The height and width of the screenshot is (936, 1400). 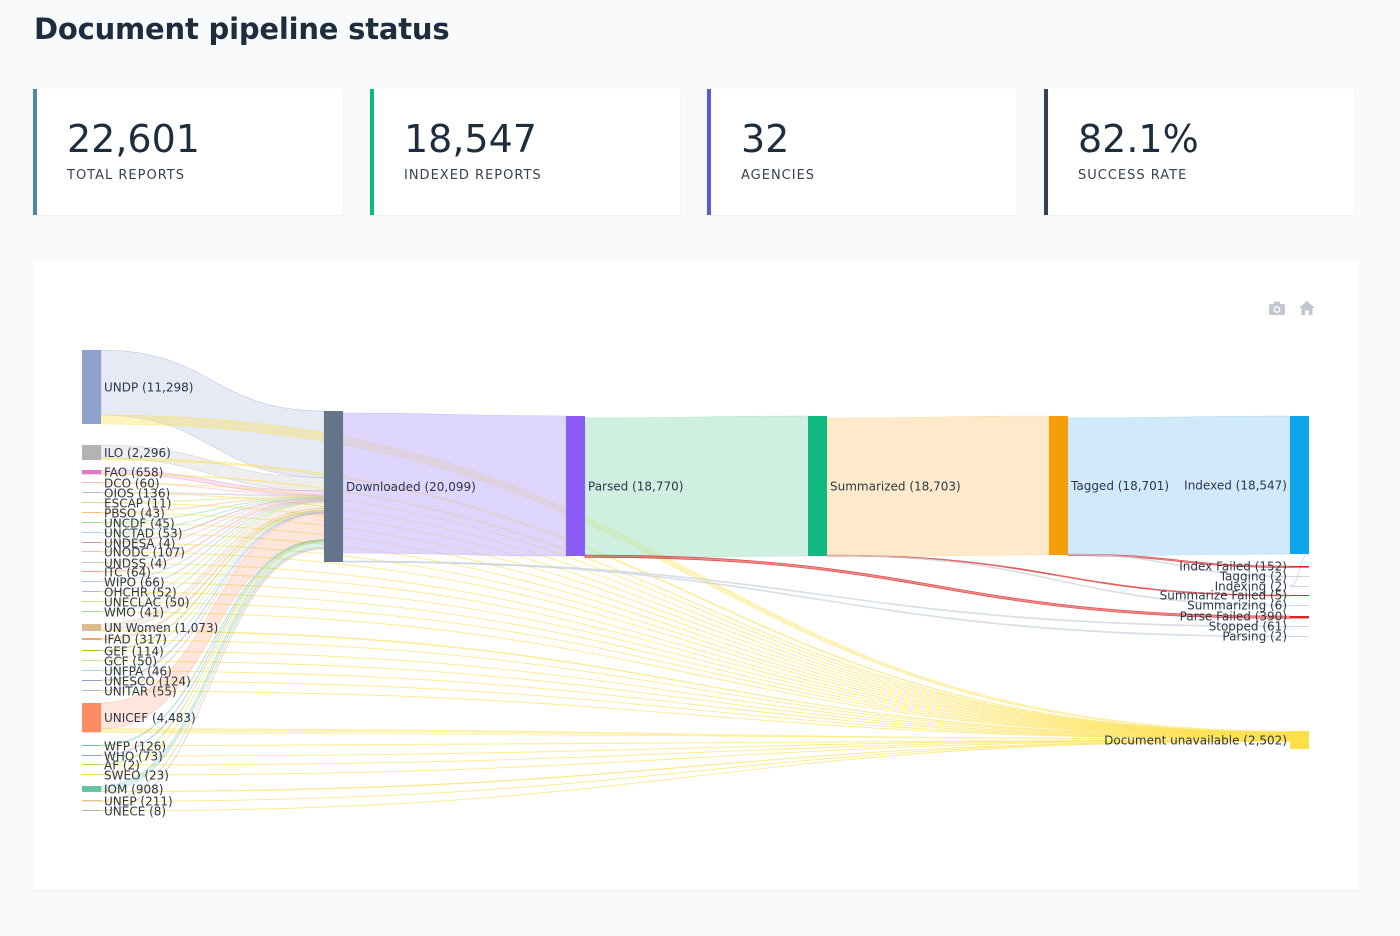 What do you see at coordinates (140, 593) in the screenshot?
I see `label-ohchr: OHCHR (52)` at bounding box center [140, 593].